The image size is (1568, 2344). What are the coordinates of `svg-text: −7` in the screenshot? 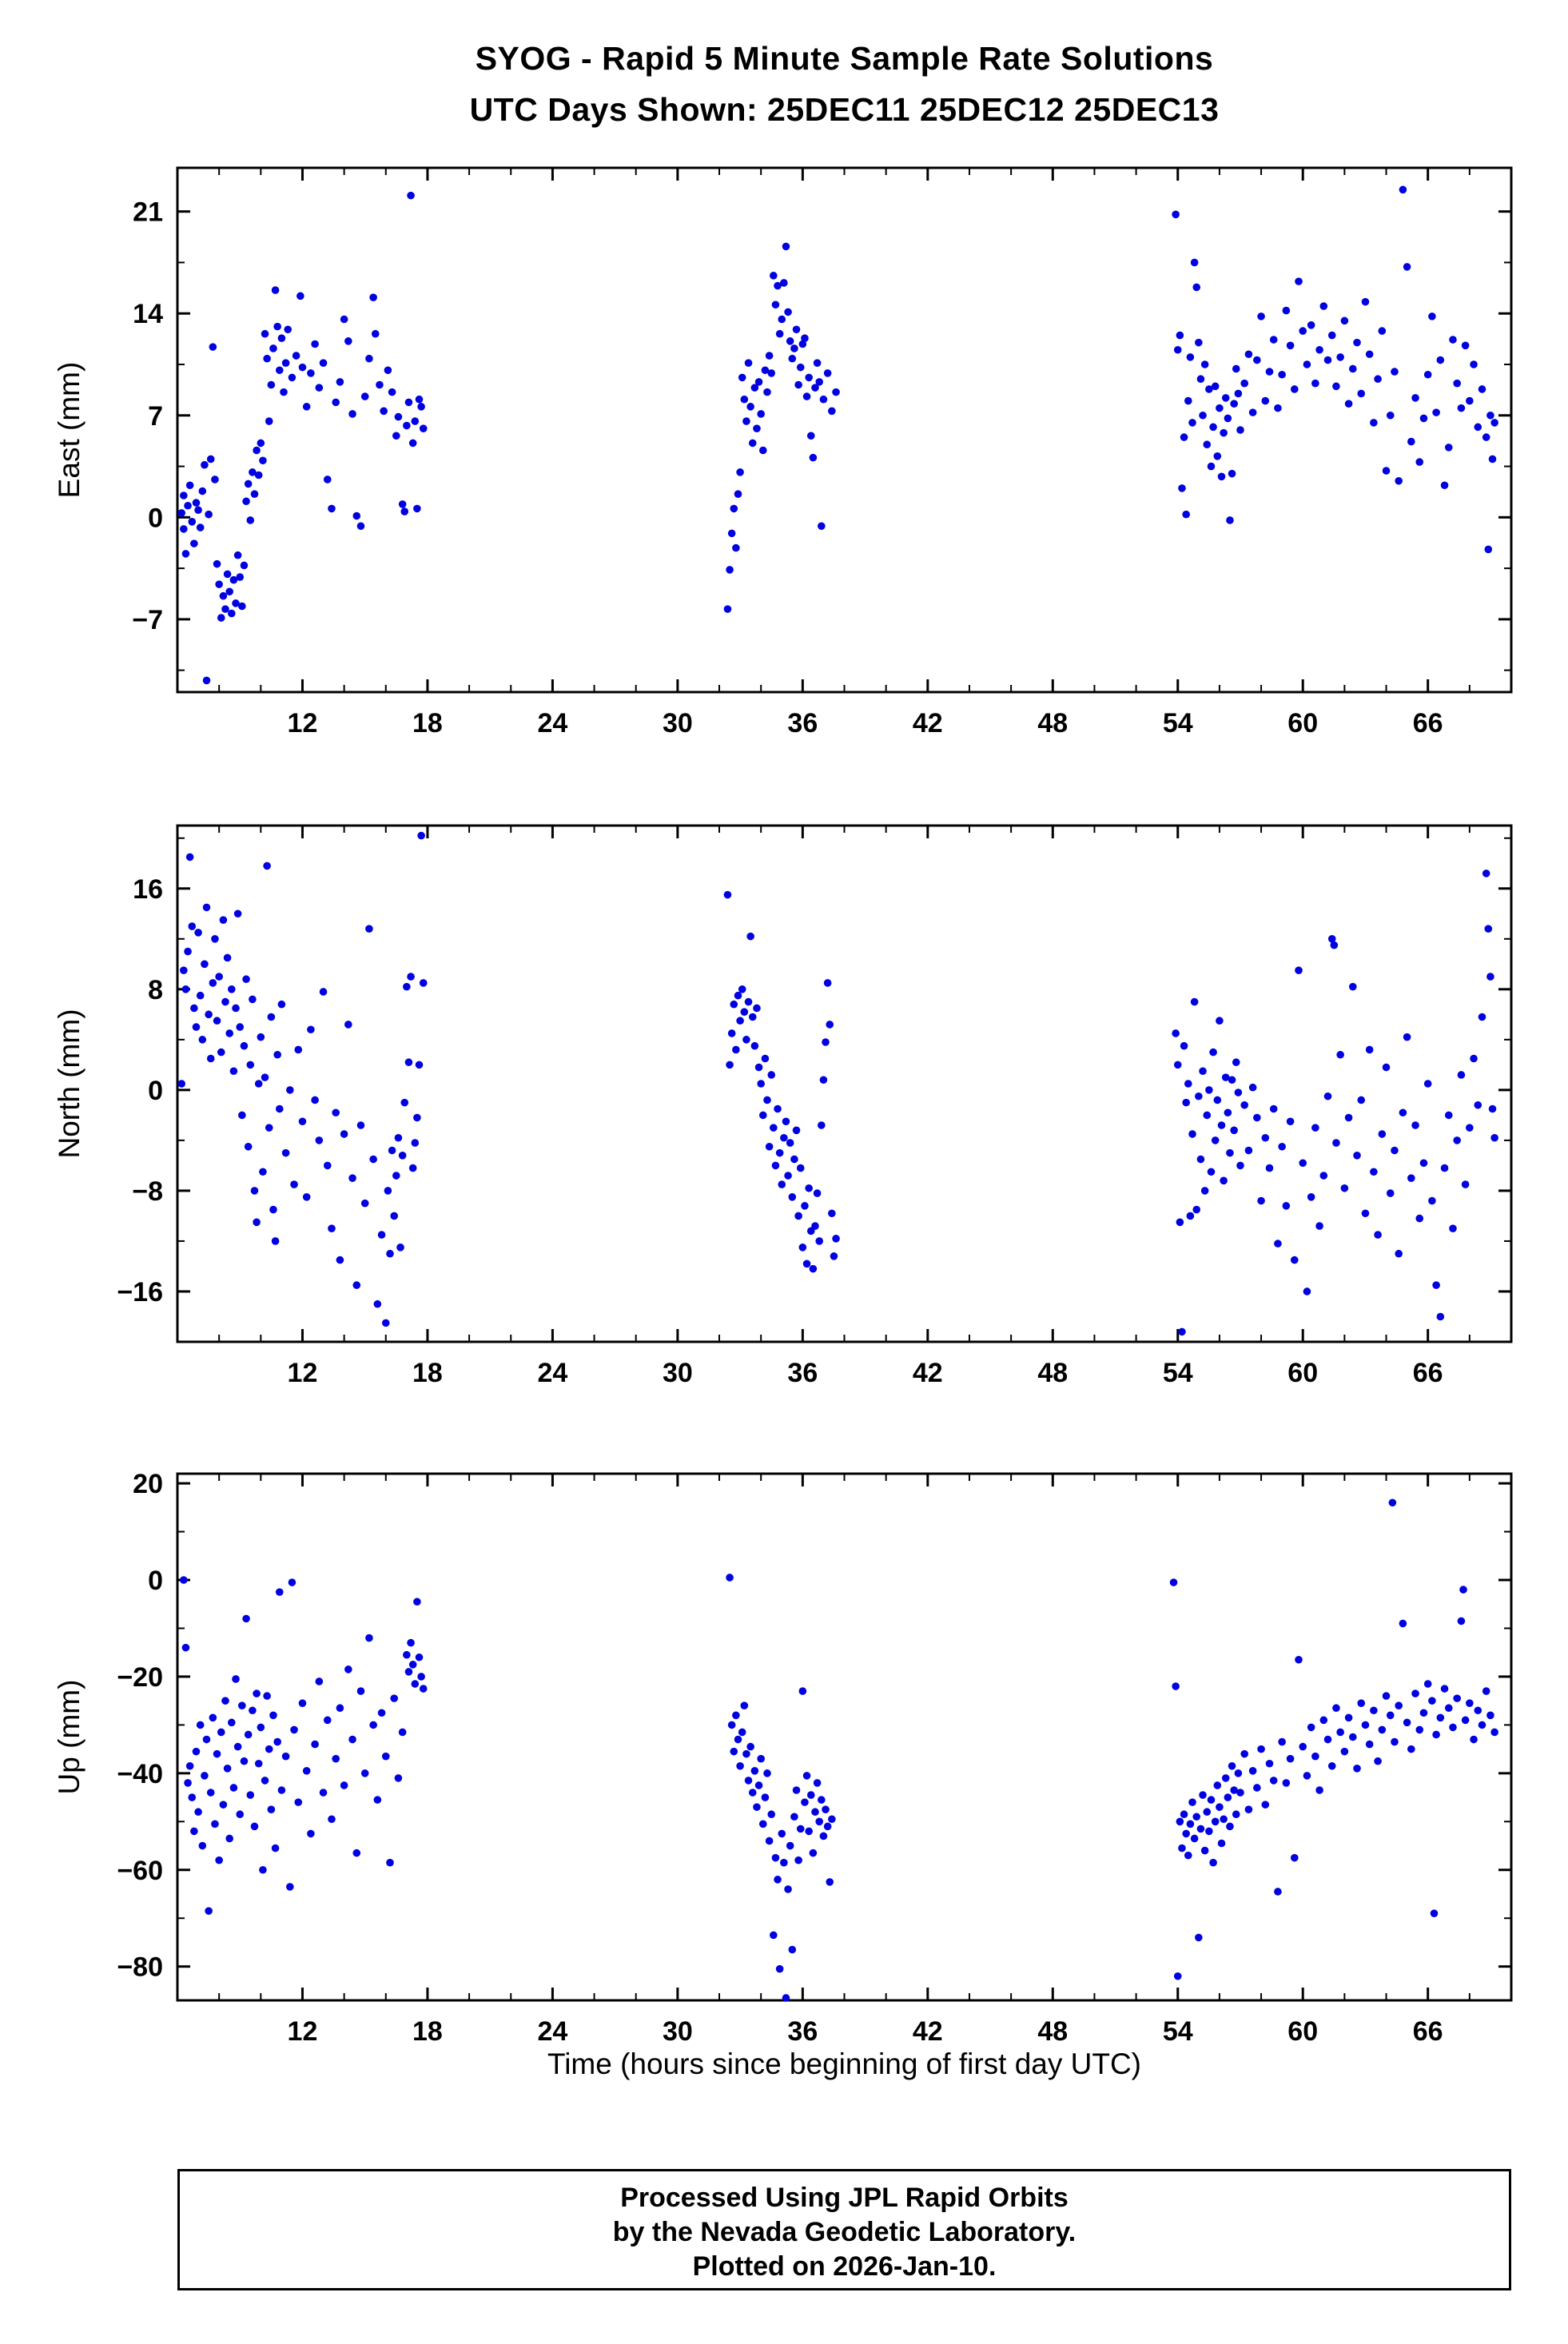 It's located at (147, 620).